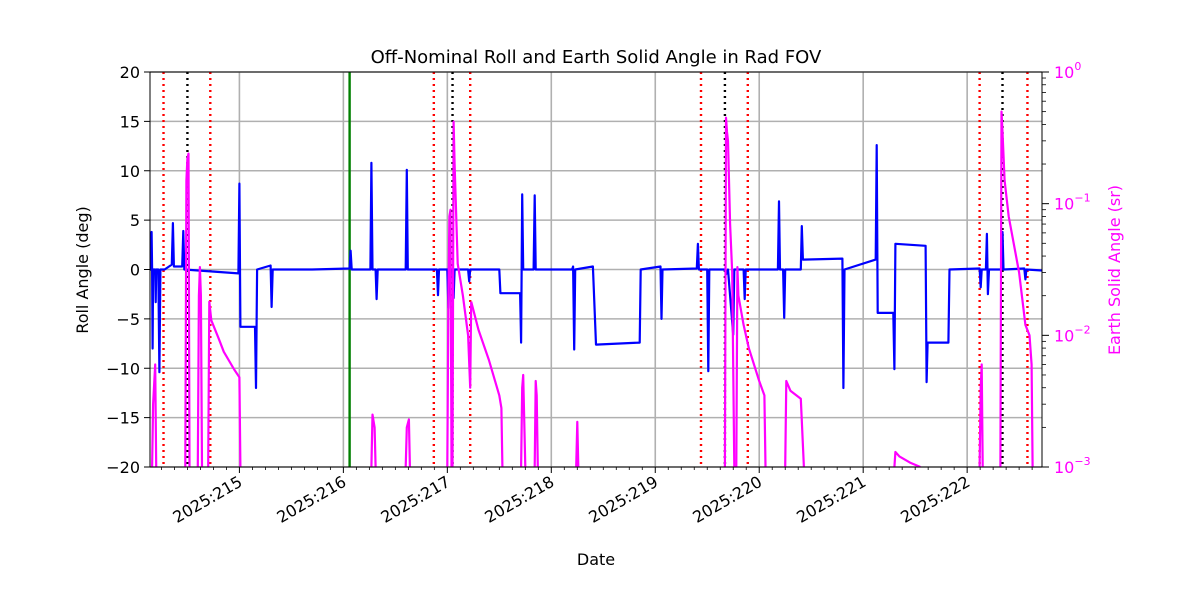 This screenshot has height=604, width=1200. What do you see at coordinates (415, 499) in the screenshot?
I see `x-tick-label: 2025:217` at bounding box center [415, 499].